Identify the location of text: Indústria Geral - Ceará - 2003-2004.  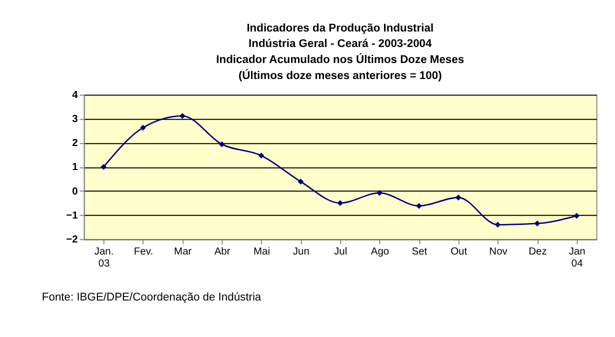
(340, 44).